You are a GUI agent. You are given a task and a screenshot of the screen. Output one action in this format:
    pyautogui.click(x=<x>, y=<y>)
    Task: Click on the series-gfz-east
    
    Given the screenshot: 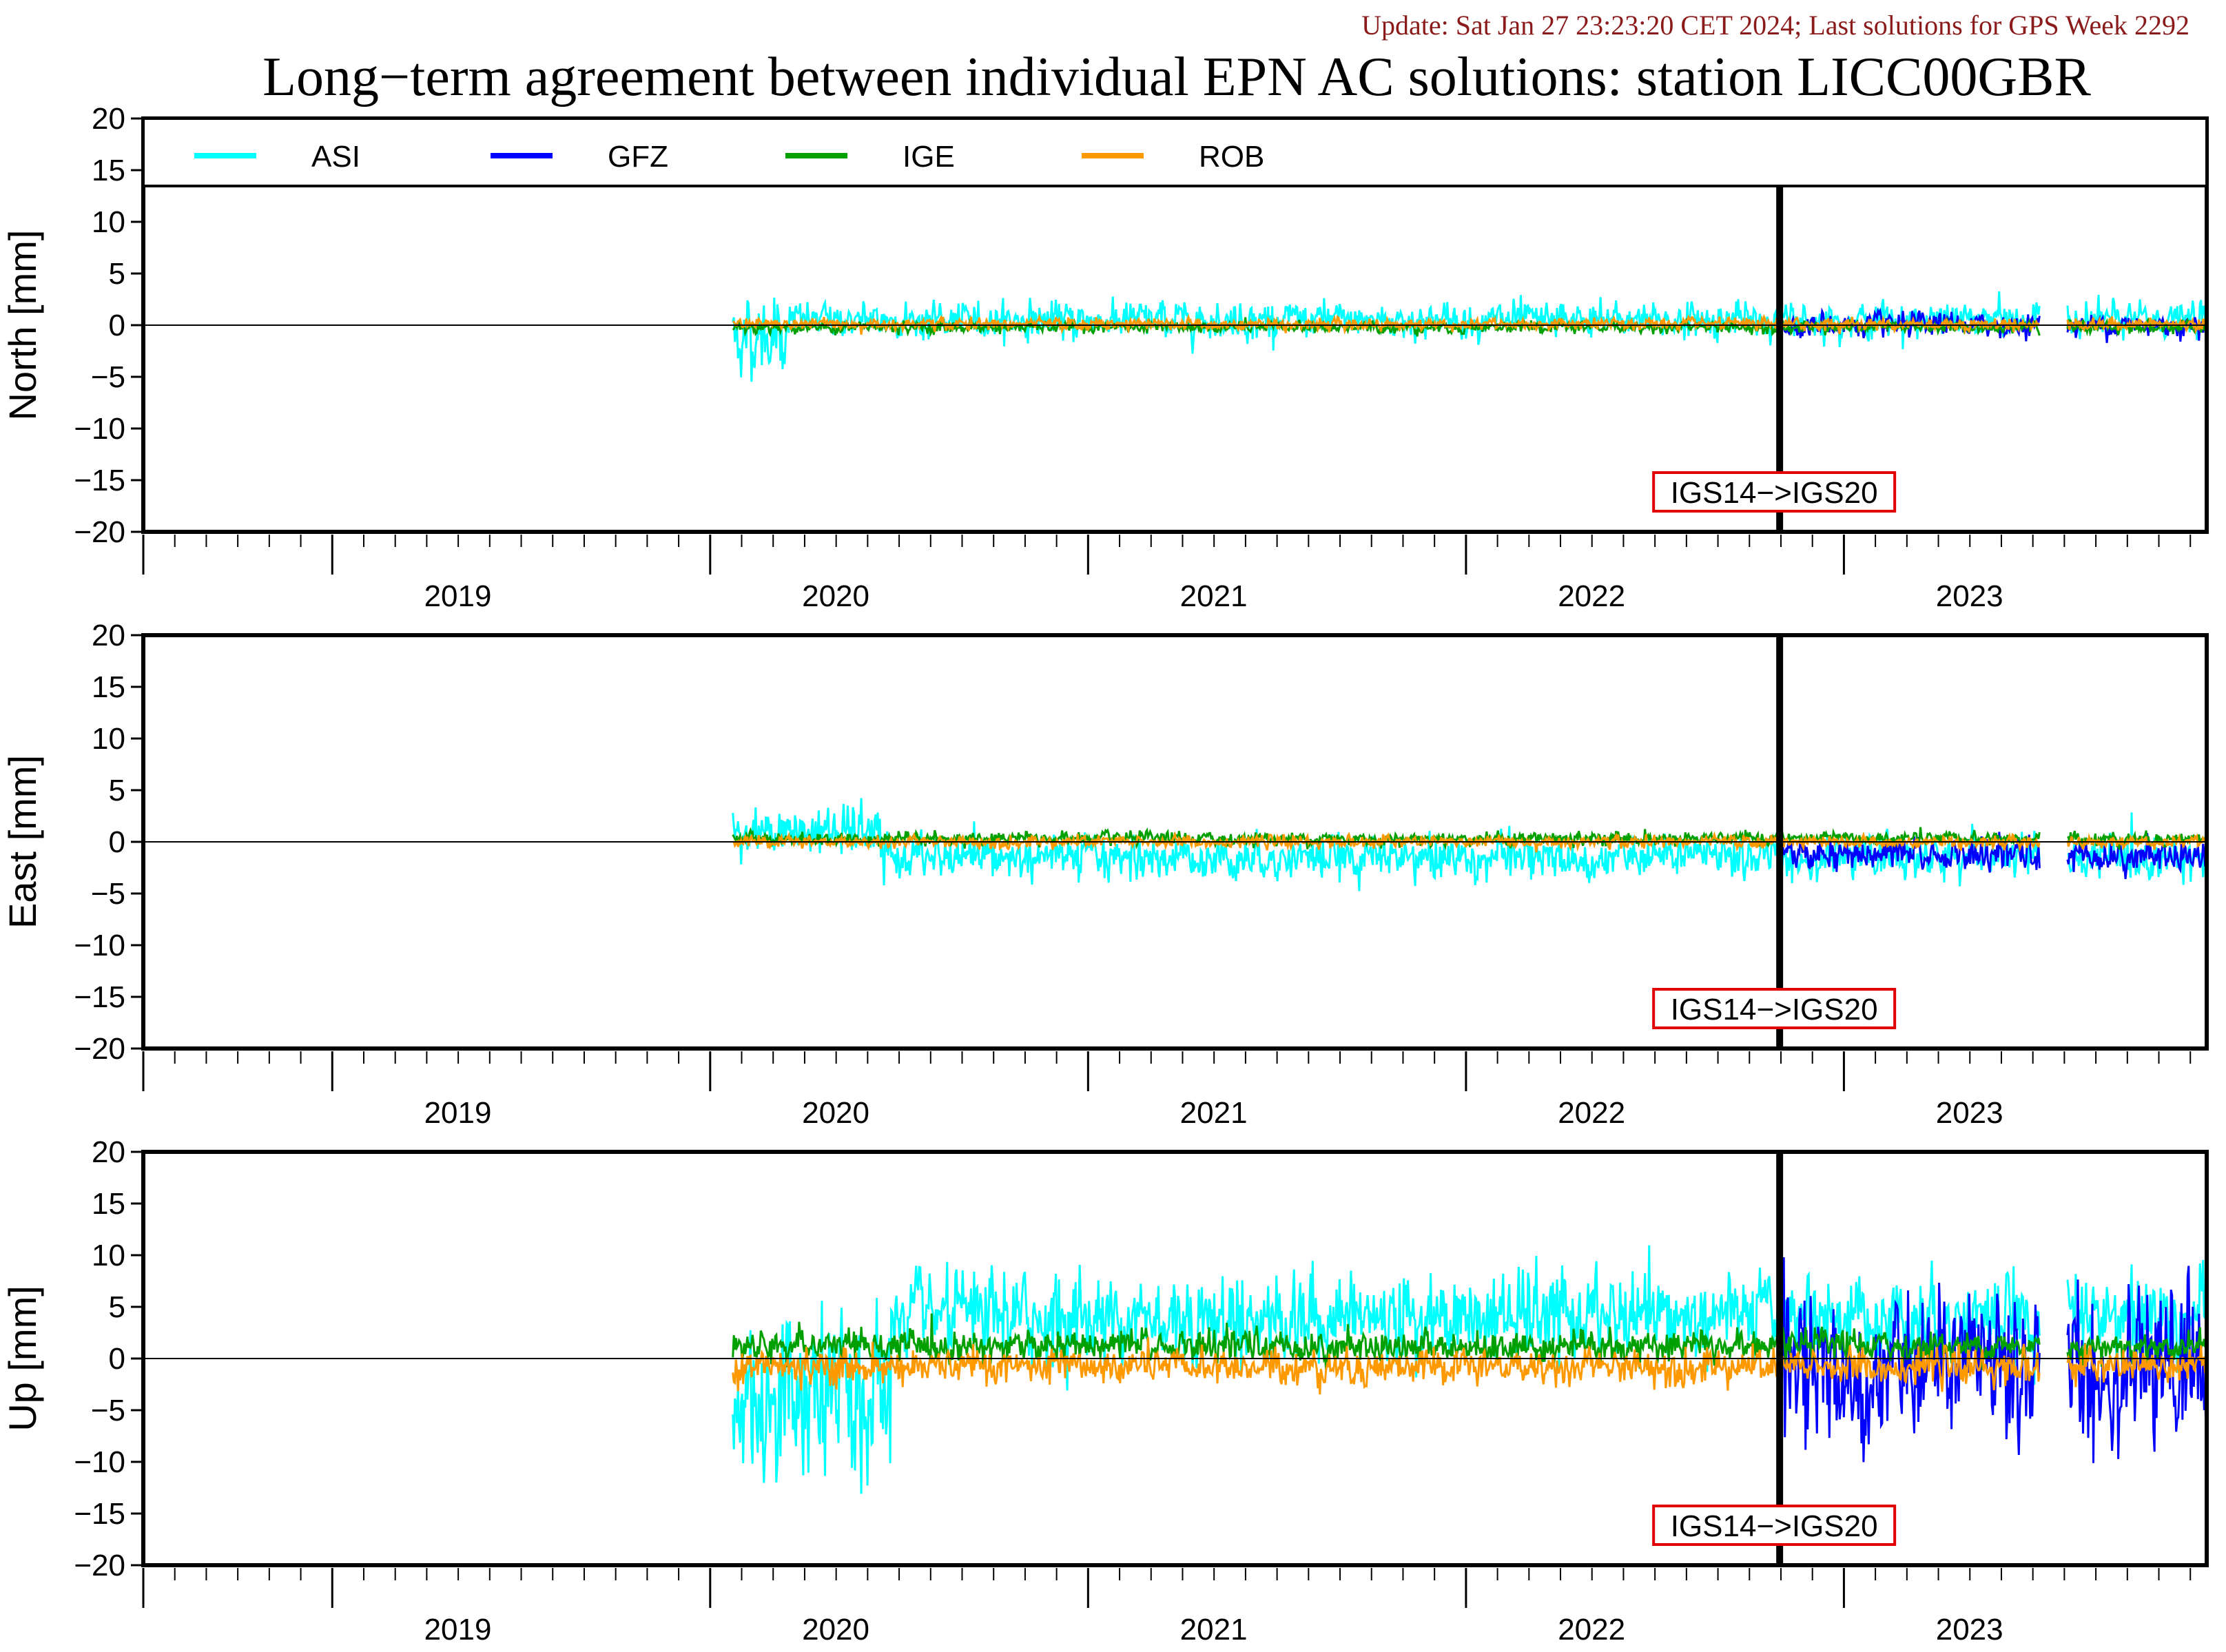 What is the action you would take?
    pyautogui.click(x=1992, y=856)
    